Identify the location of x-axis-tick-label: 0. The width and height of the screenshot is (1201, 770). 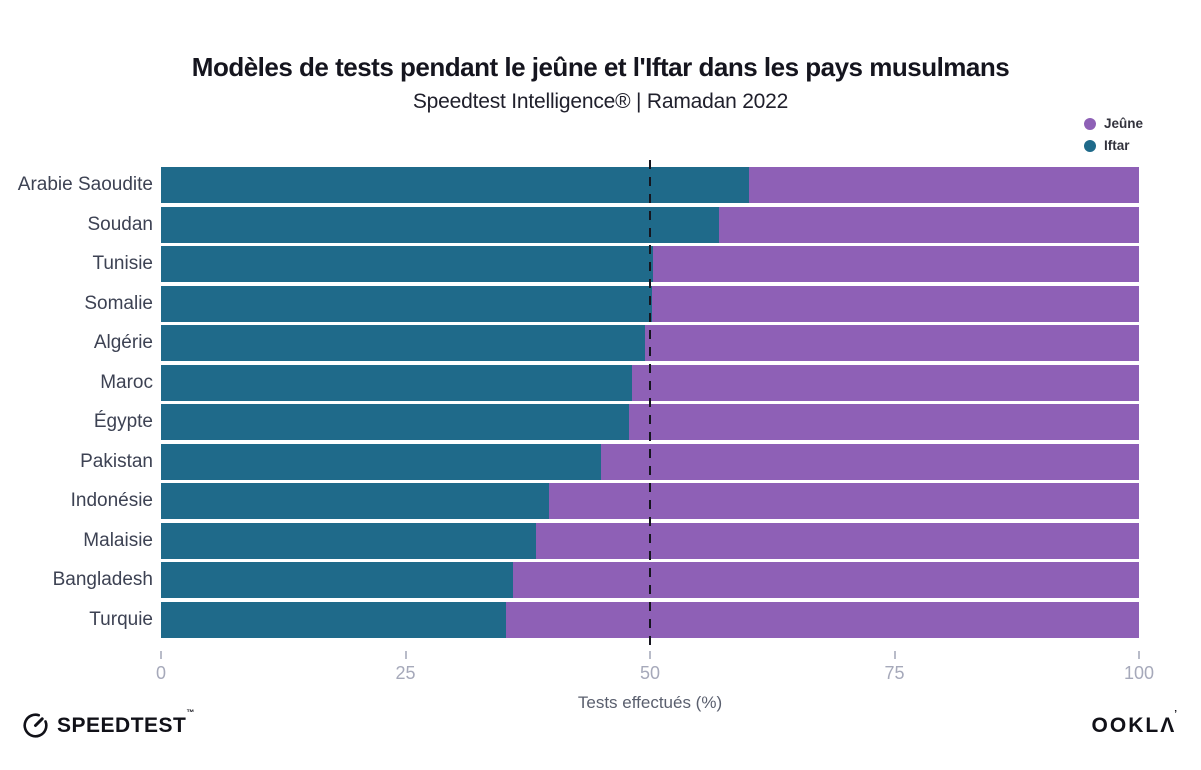
(161, 673).